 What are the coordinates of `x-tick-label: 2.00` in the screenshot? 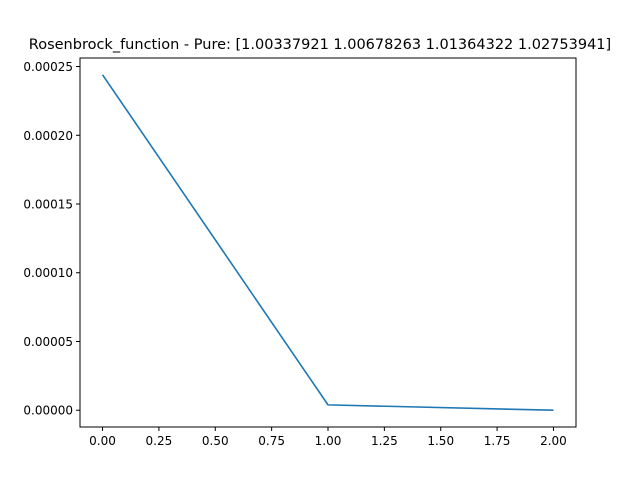 It's located at (553, 441).